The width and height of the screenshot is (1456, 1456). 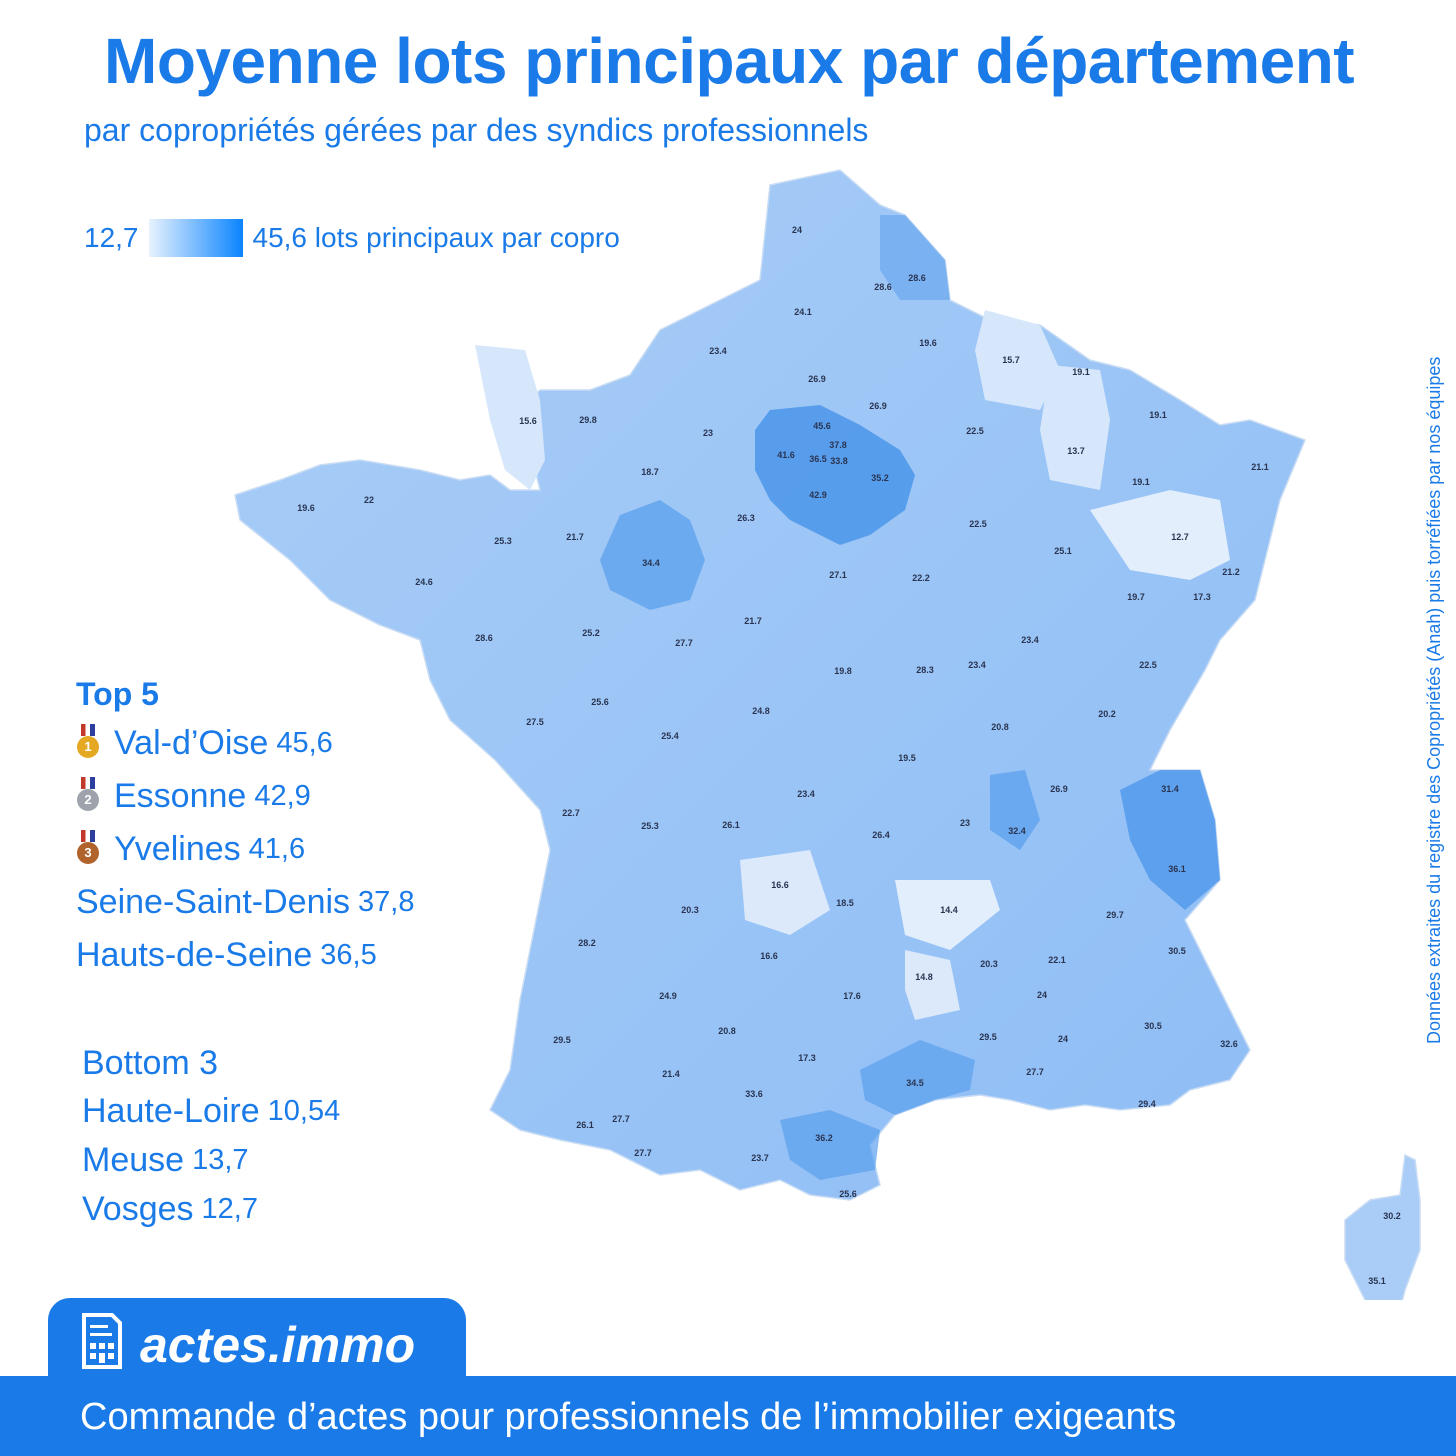 What do you see at coordinates (245, 796) in the screenshot?
I see `top5-item: 2 Essonne 42,9` at bounding box center [245, 796].